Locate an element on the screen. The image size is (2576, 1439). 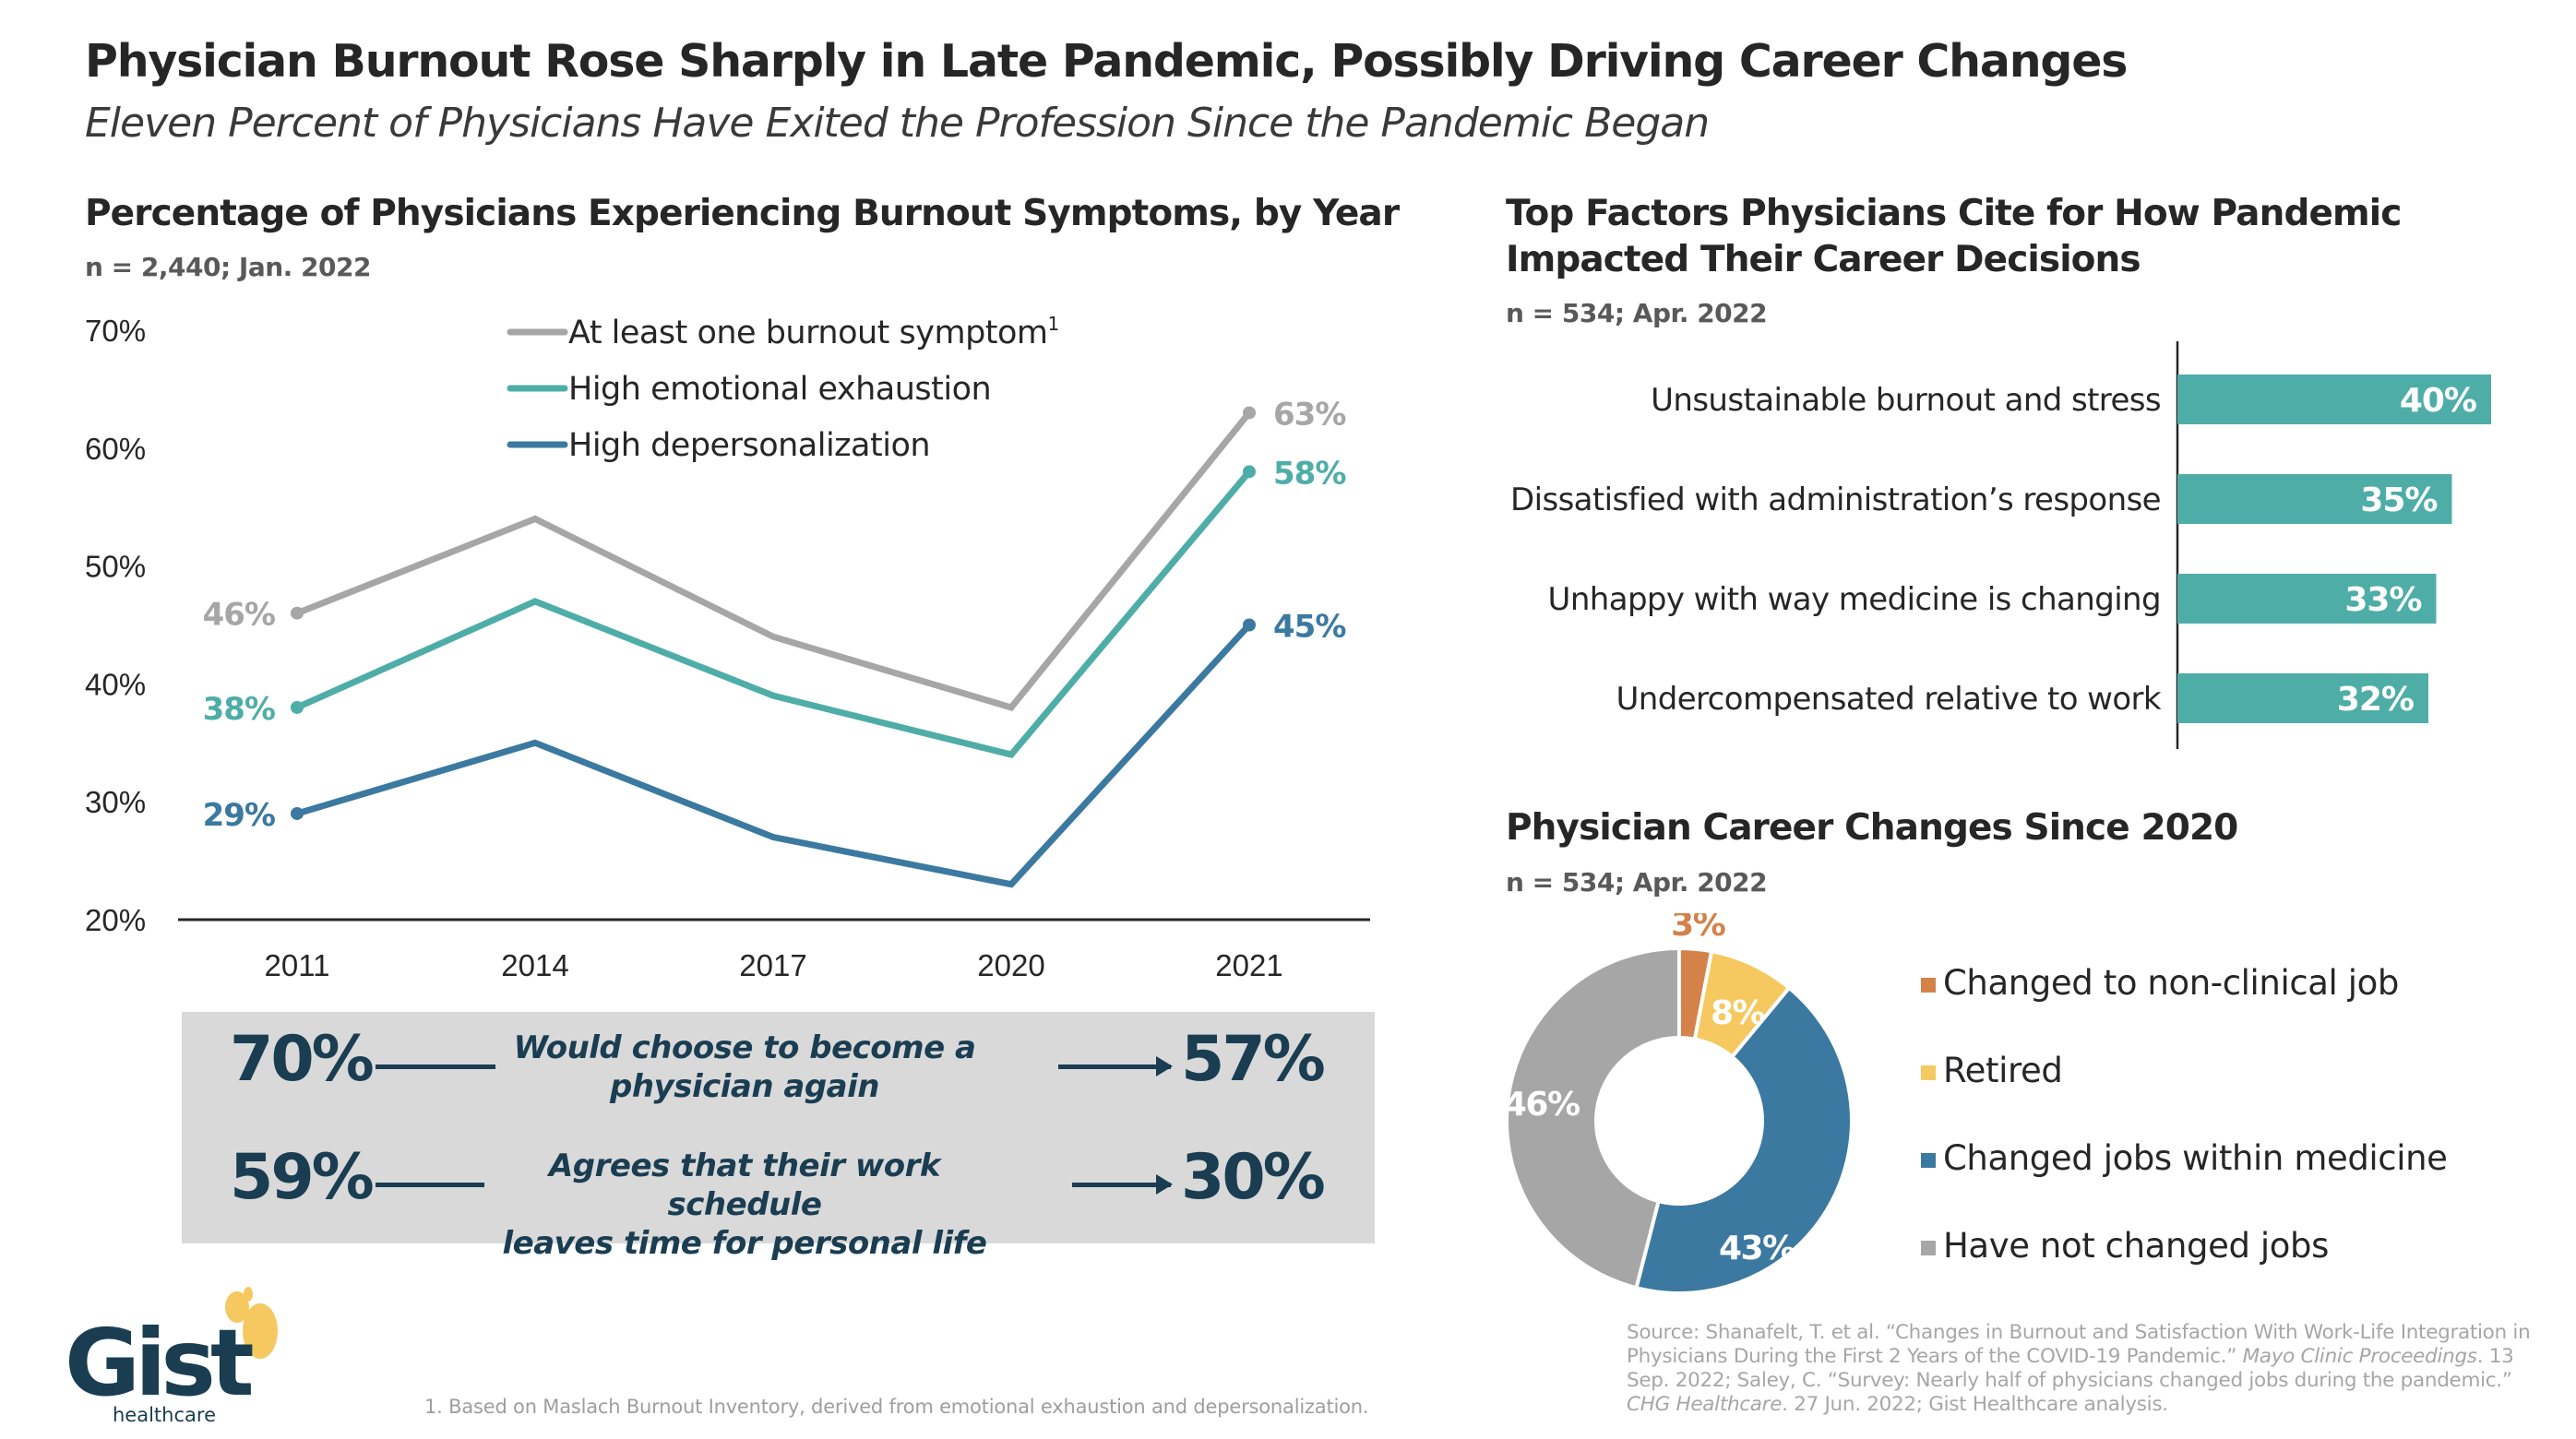
source-journal: Mayo Clinic Proceedings is located at coordinates (2360, 1356).